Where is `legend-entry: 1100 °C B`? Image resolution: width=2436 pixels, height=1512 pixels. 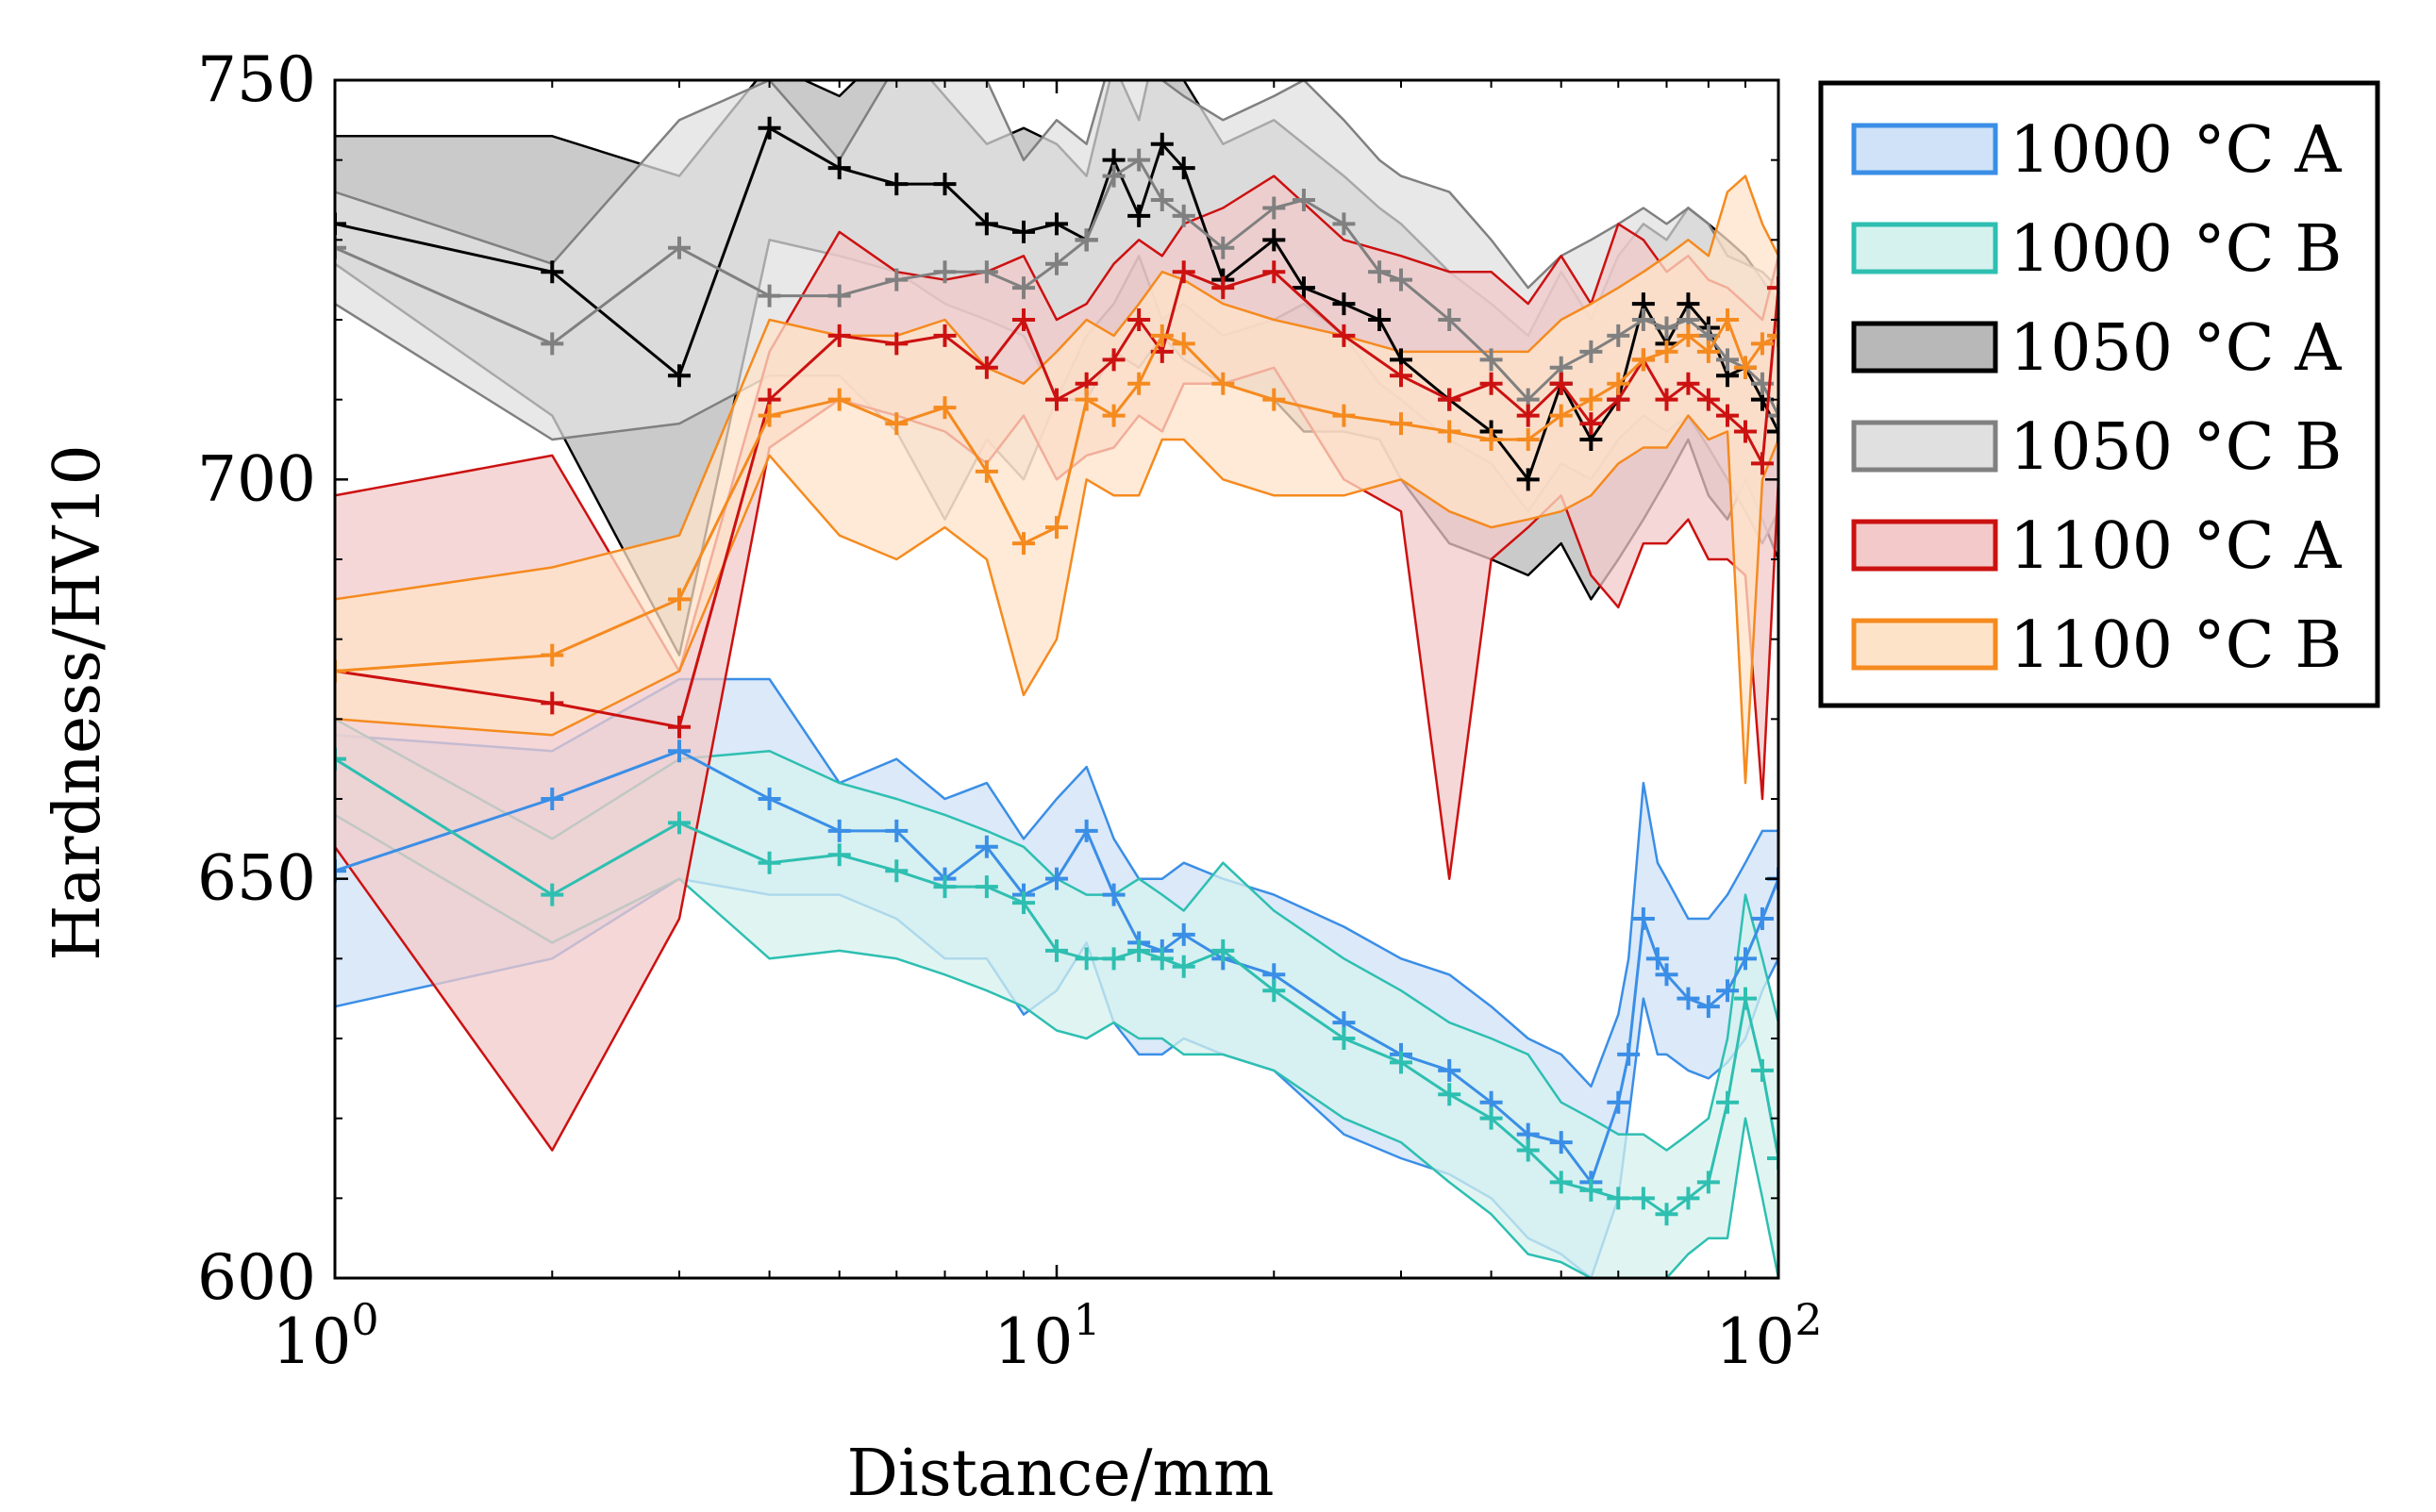 legend-entry: 1100 °C B is located at coordinates (2096, 645).